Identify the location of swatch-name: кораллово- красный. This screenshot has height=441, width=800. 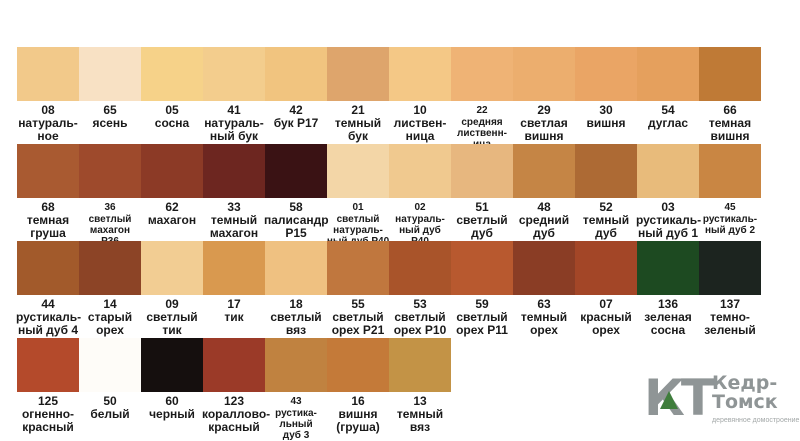
(236, 420).